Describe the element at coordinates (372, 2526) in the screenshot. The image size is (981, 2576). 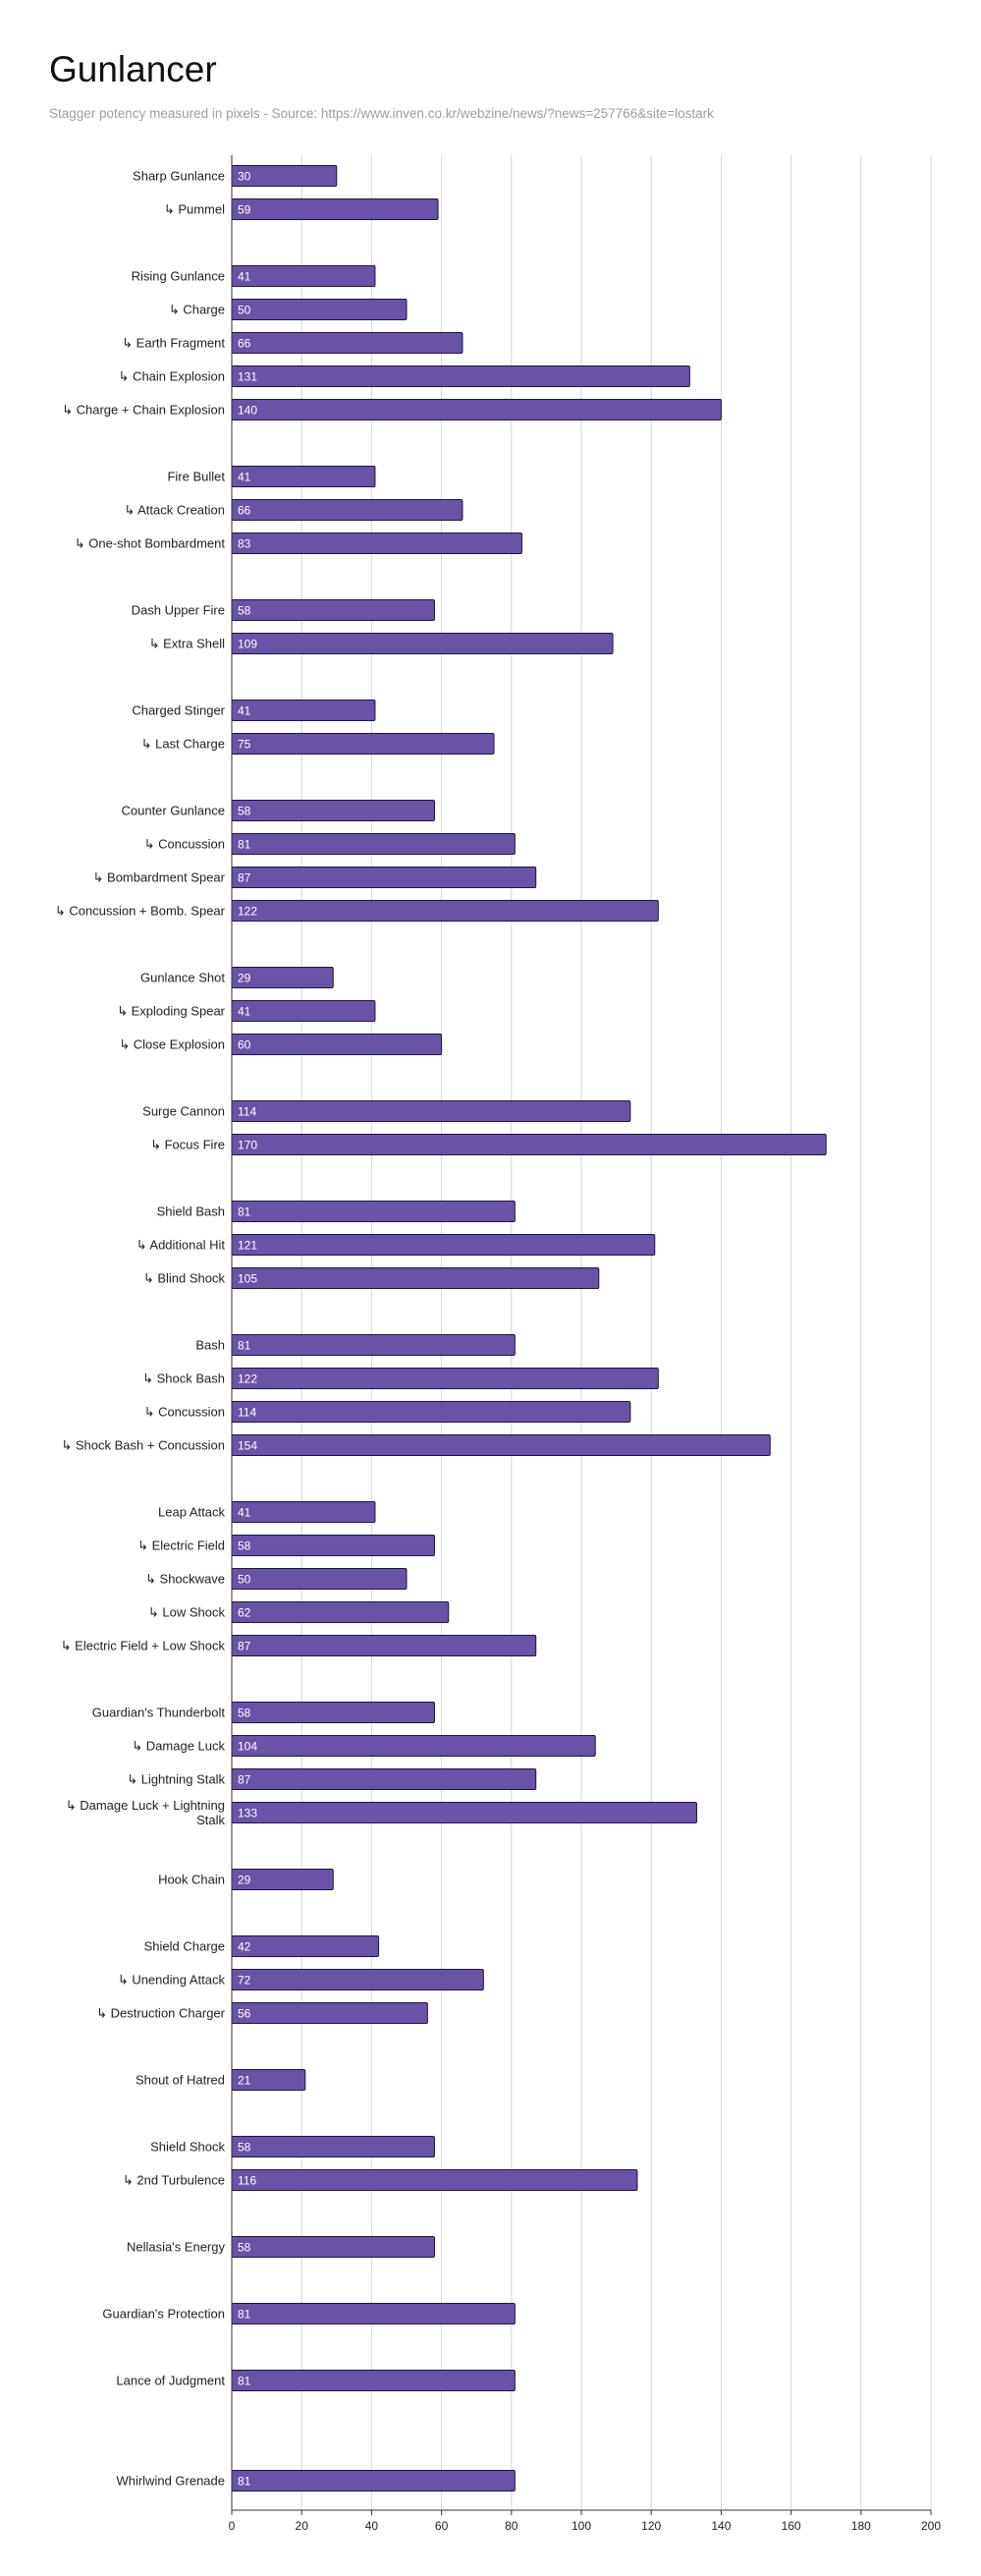
I see `x-tick-label: 40` at that location.